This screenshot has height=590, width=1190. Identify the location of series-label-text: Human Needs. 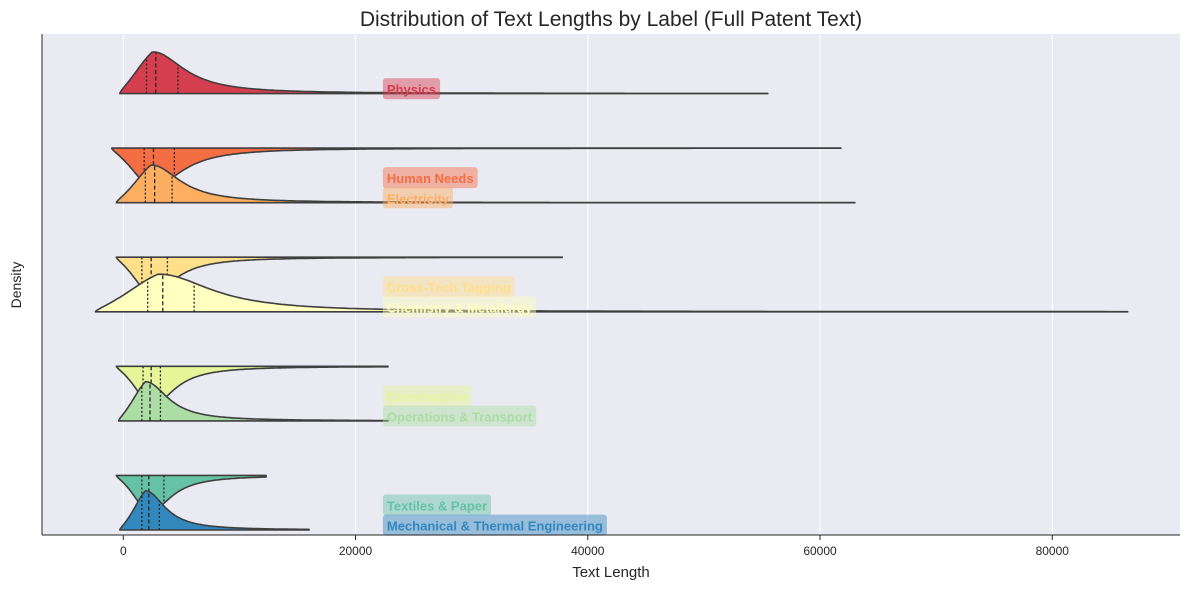
(430, 178).